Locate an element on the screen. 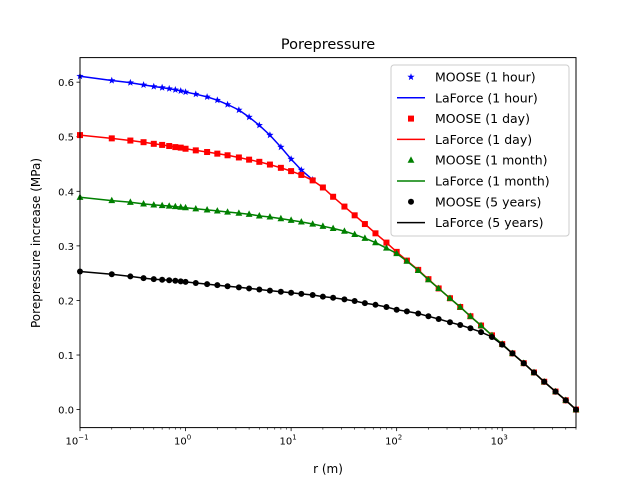 The width and height of the screenshot is (640, 484). legend-label: MOOSE (5 years) is located at coordinates (488, 201).